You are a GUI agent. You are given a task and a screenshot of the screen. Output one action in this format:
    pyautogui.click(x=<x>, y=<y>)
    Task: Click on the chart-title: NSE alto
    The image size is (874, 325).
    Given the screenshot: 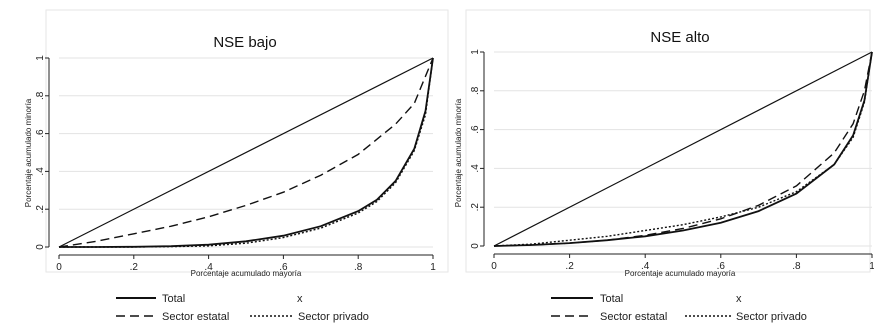 What is the action you would take?
    pyautogui.click(x=679, y=37)
    